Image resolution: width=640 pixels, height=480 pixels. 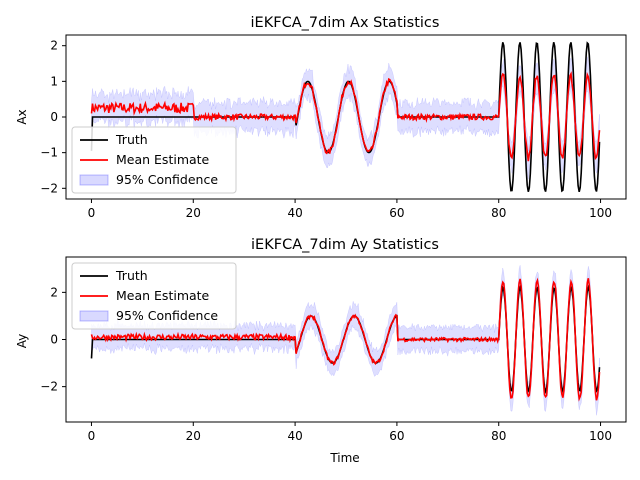 What do you see at coordinates (22, 116) in the screenshot?
I see `y-axis-label: Ax` at bounding box center [22, 116].